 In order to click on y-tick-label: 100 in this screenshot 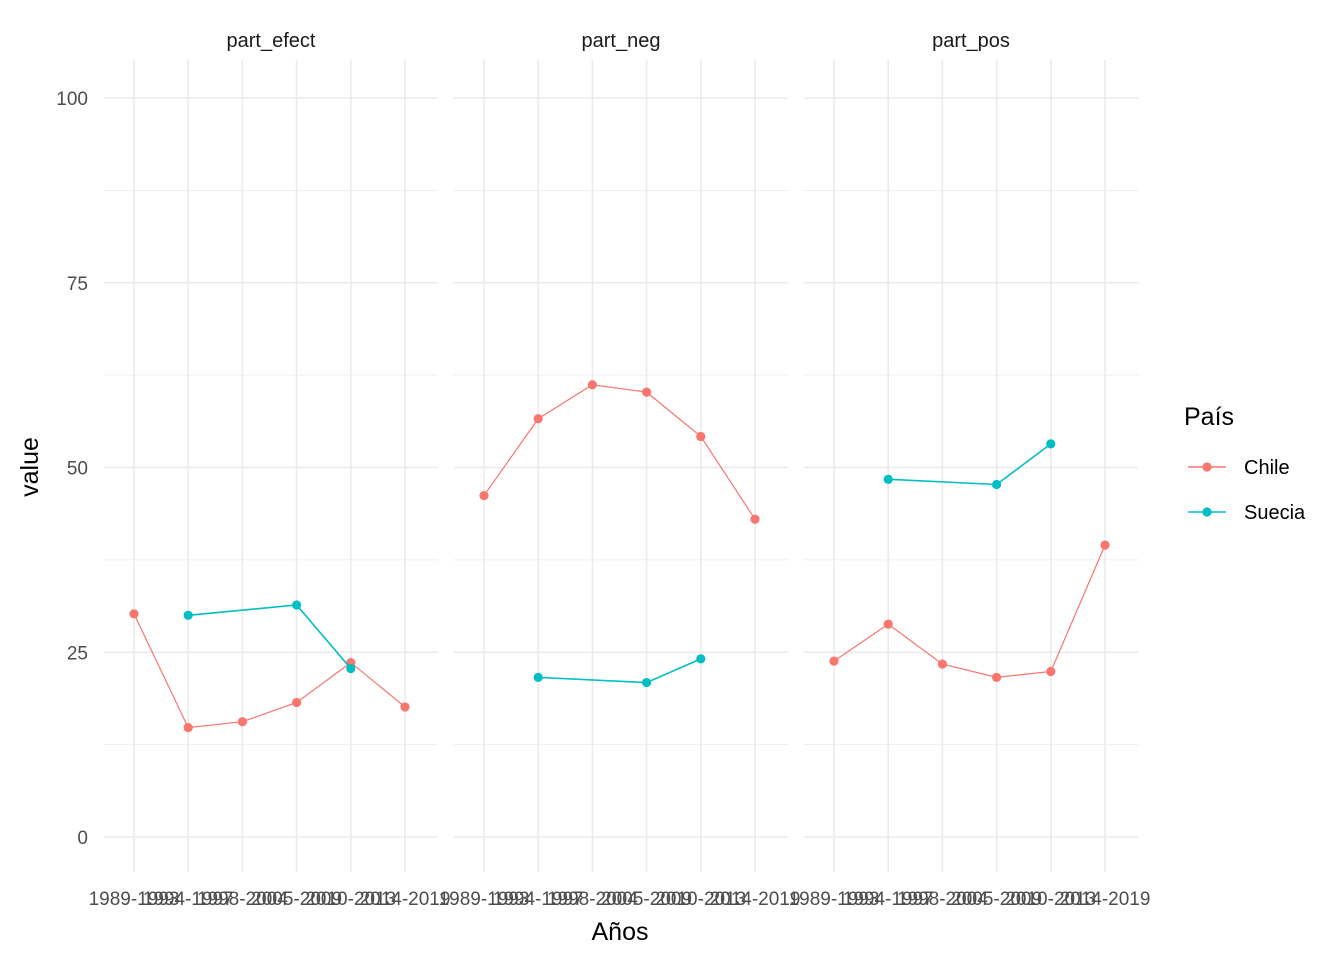, I will do `click(72, 99)`.